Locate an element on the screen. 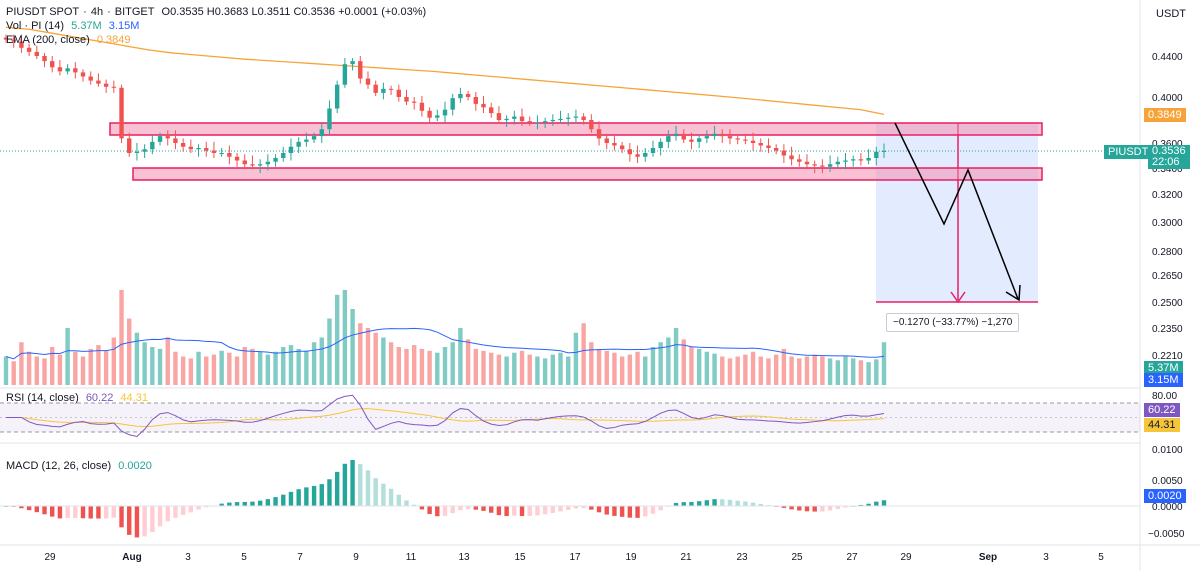 The width and height of the screenshot is (1200, 570). ema-legend: EMA (200, close) 0.3849 is located at coordinates (70, 40).